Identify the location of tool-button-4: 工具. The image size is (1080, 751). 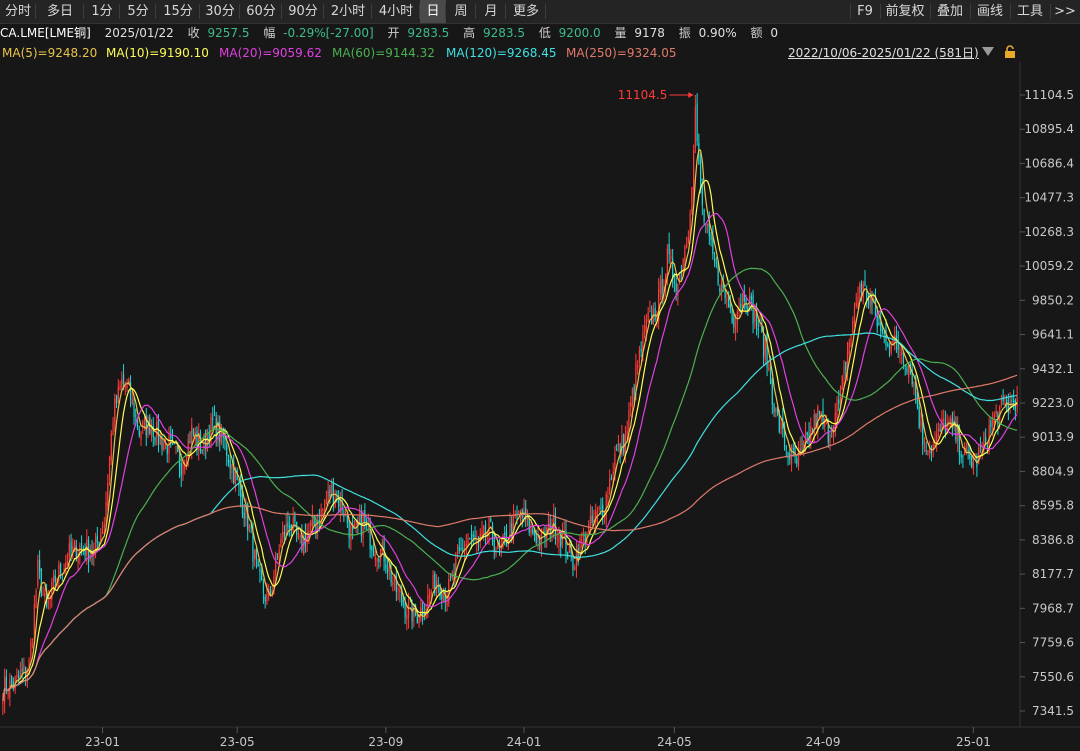
(1029, 11).